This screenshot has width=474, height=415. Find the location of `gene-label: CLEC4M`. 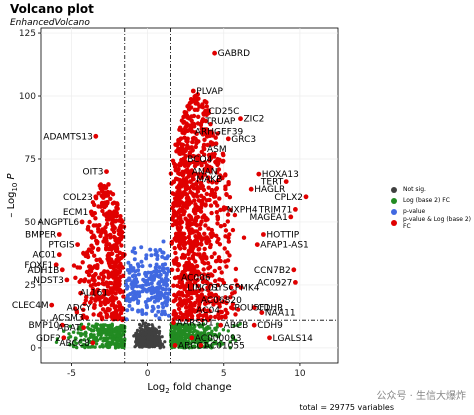

gene-label: CLEC4M is located at coordinates (30, 306).